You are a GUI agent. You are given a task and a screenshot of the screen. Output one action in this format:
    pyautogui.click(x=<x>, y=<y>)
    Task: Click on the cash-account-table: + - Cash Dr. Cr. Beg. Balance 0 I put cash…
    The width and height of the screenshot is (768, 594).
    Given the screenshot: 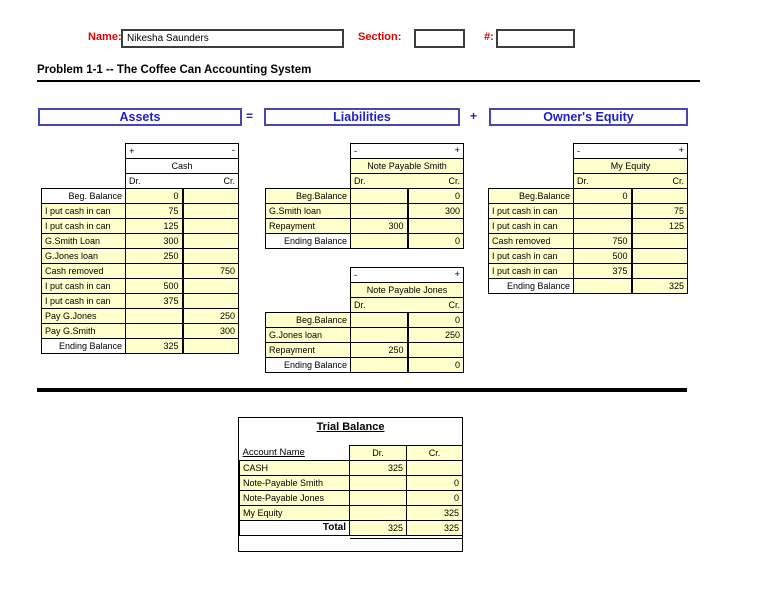 What is the action you would take?
    pyautogui.click(x=140, y=248)
    